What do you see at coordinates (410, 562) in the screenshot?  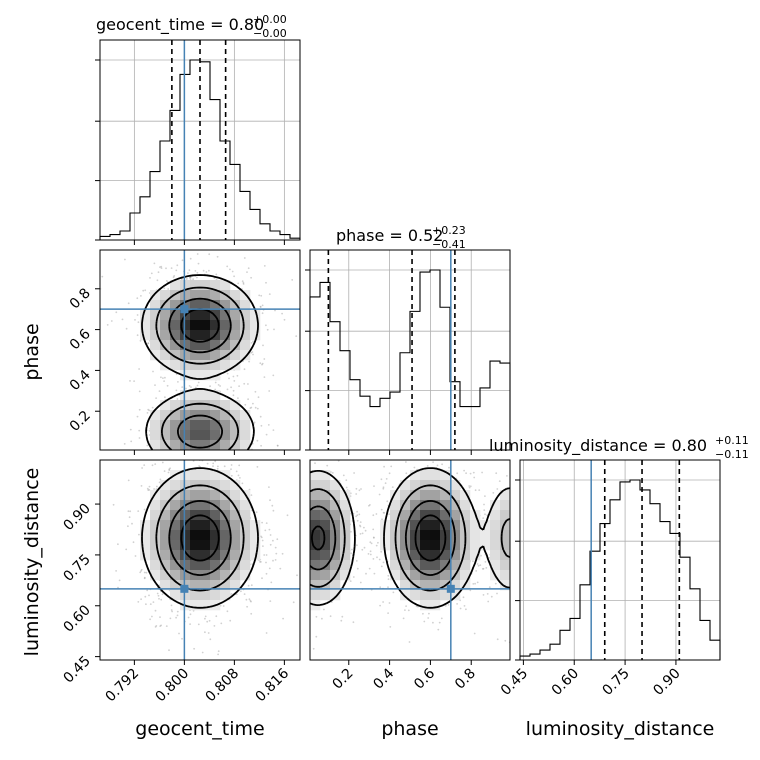 I see `density-luminosity-distance-vs-phase` at bounding box center [410, 562].